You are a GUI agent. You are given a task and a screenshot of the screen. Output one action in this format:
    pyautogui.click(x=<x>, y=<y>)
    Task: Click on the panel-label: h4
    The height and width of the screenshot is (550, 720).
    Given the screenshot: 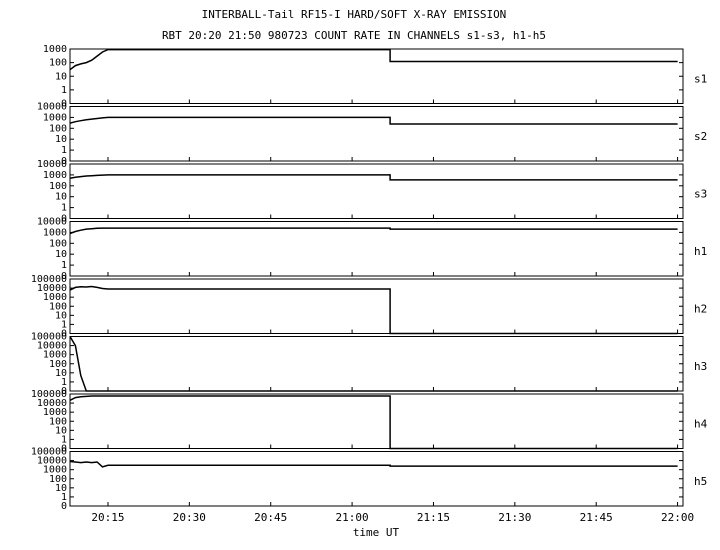 What is the action you would take?
    pyautogui.click(x=701, y=423)
    